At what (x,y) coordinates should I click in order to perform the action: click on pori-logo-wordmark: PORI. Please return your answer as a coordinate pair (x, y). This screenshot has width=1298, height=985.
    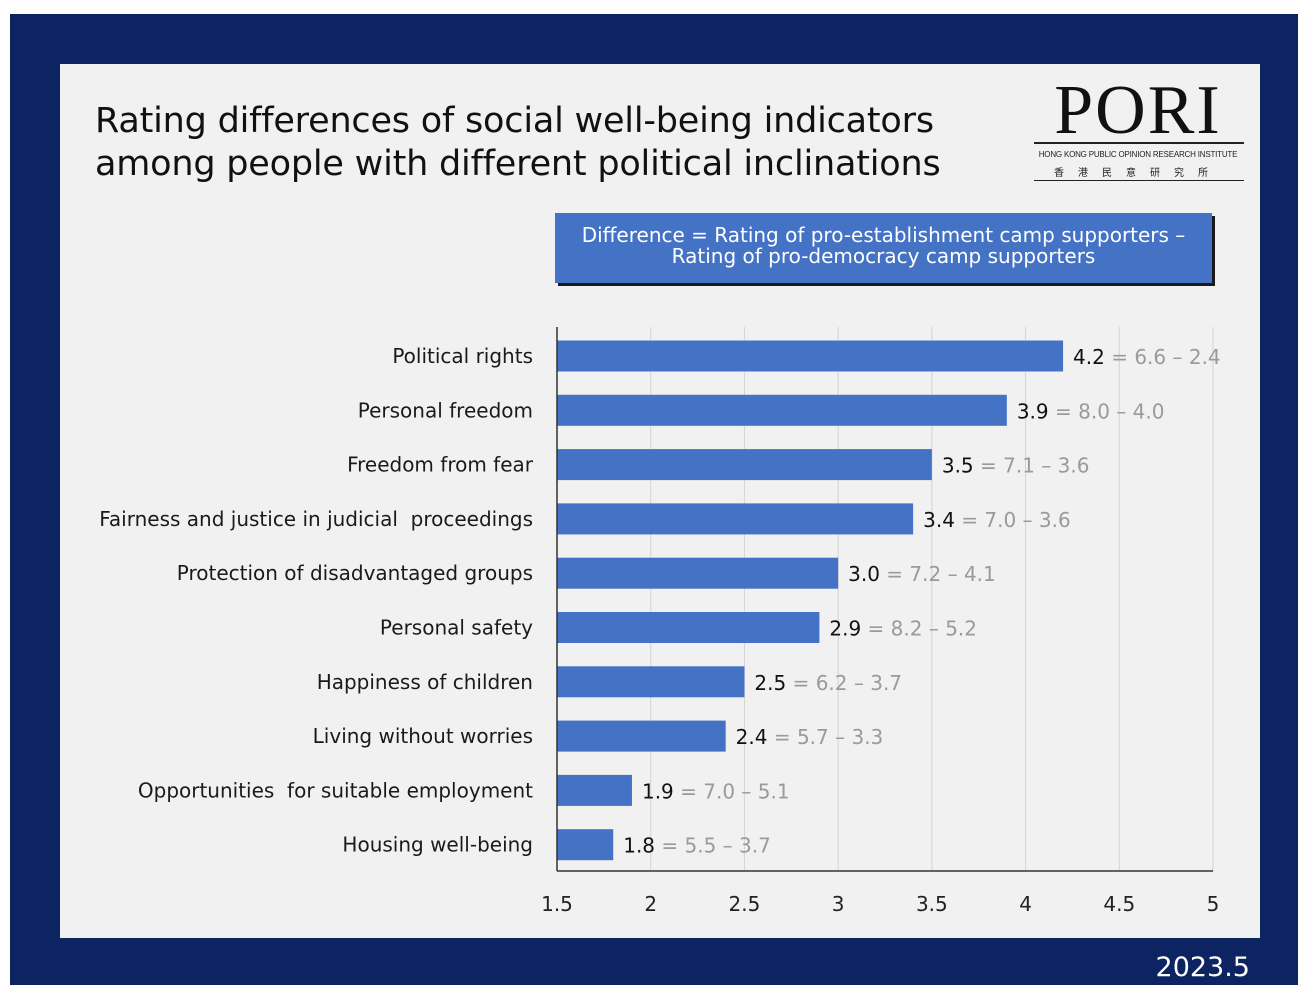
    Looking at the image, I should click on (1138, 110).